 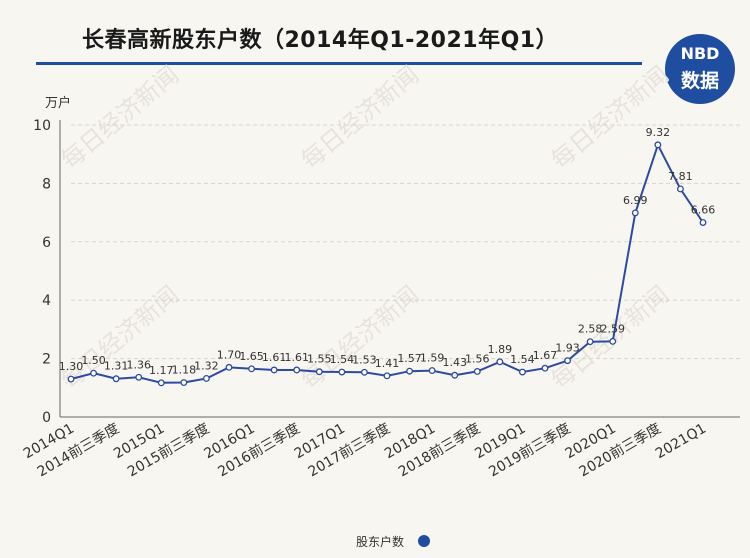 I want to click on data-label: 2.58, so click(x=590, y=329).